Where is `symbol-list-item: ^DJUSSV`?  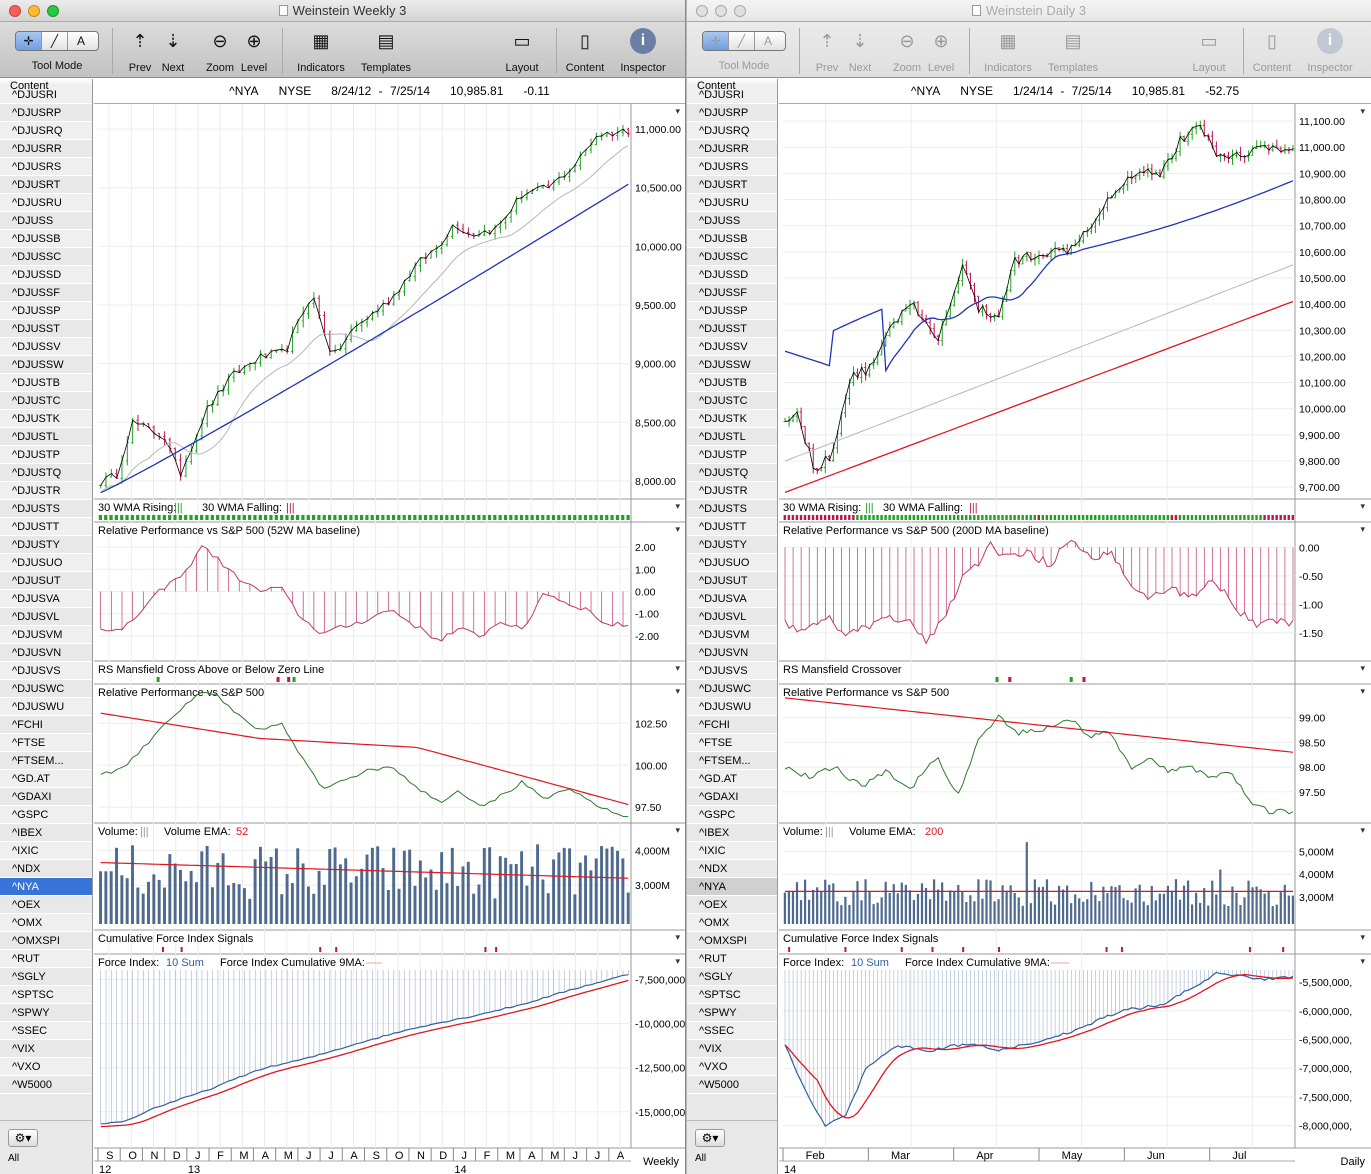
symbol-list-item: ^DJUSSV is located at coordinates (732, 347).